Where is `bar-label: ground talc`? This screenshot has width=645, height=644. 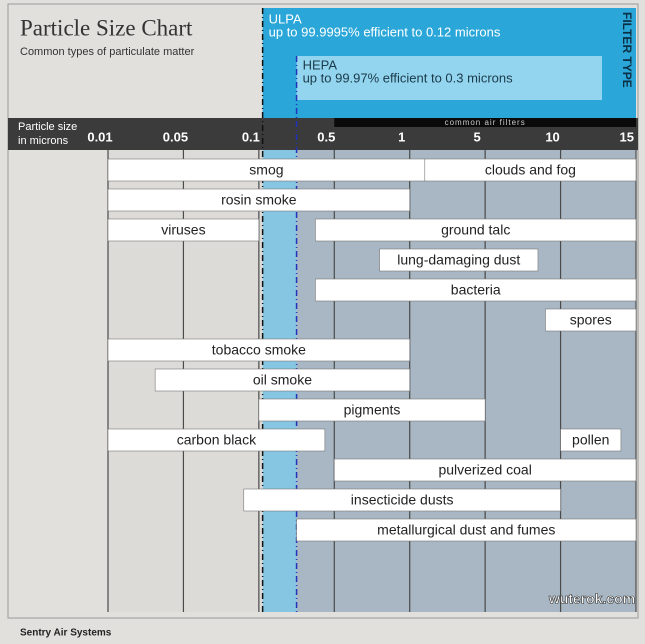 bar-label: ground talc is located at coordinates (475, 230).